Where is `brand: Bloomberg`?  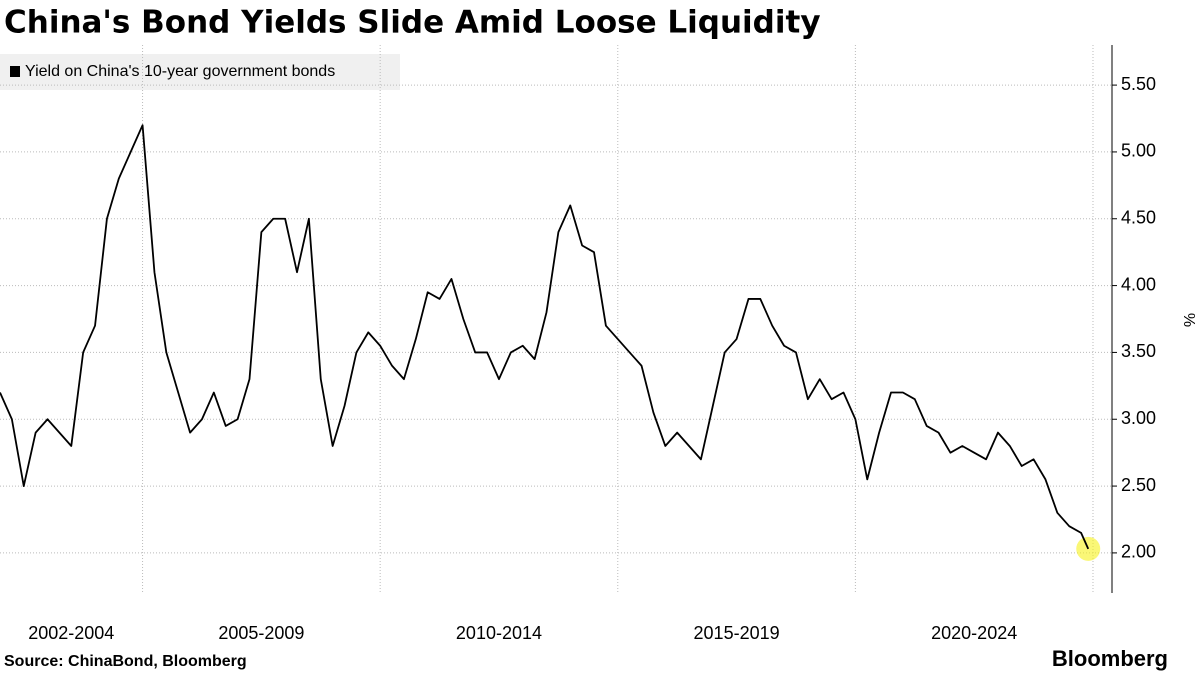 brand: Bloomberg is located at coordinates (1110, 658).